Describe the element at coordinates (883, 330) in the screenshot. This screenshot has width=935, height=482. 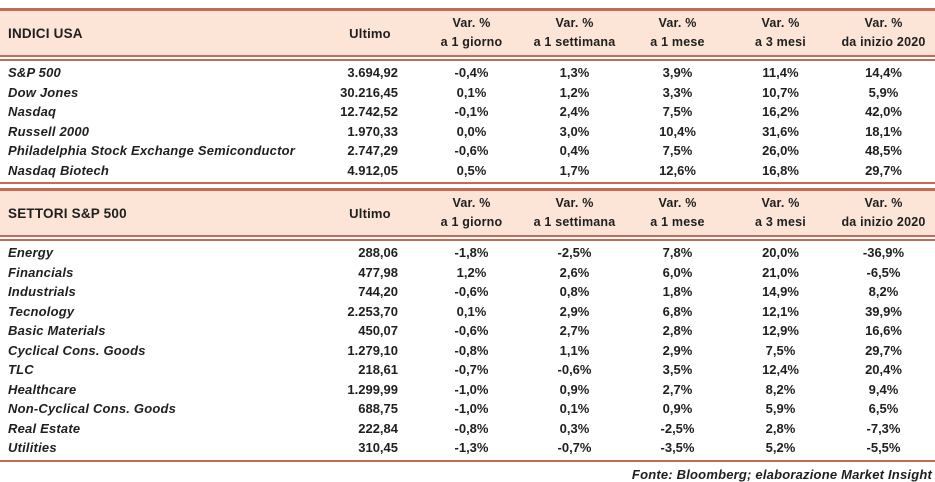
I see `var-value: 16,6%` at that location.